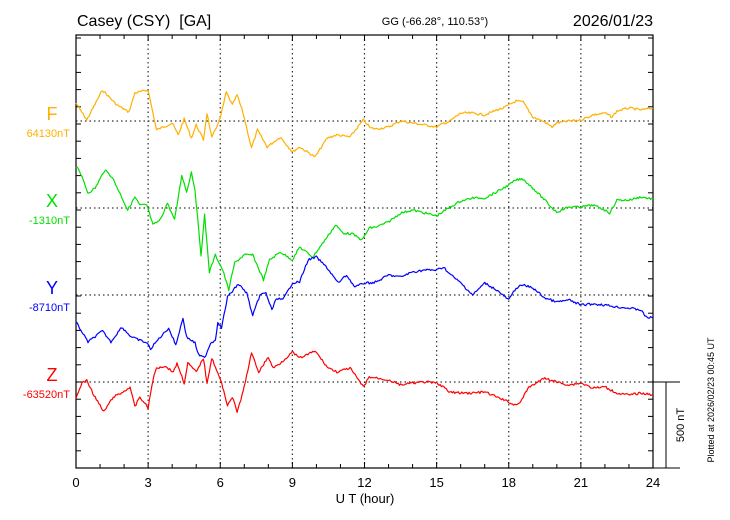 The width and height of the screenshot is (730, 520). I want to click on series-name-y: Y, so click(52, 288).